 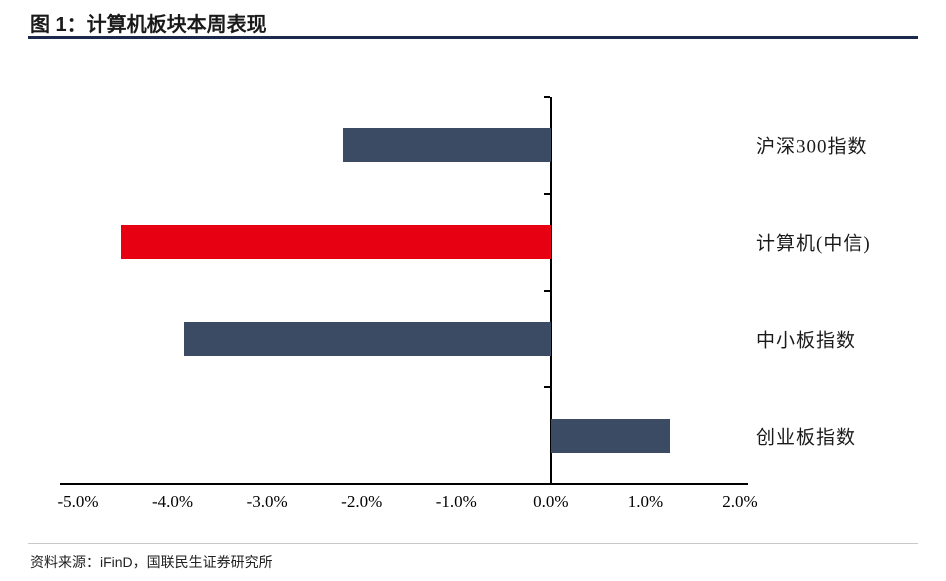 I want to click on x-axis-line, so click(x=404, y=484).